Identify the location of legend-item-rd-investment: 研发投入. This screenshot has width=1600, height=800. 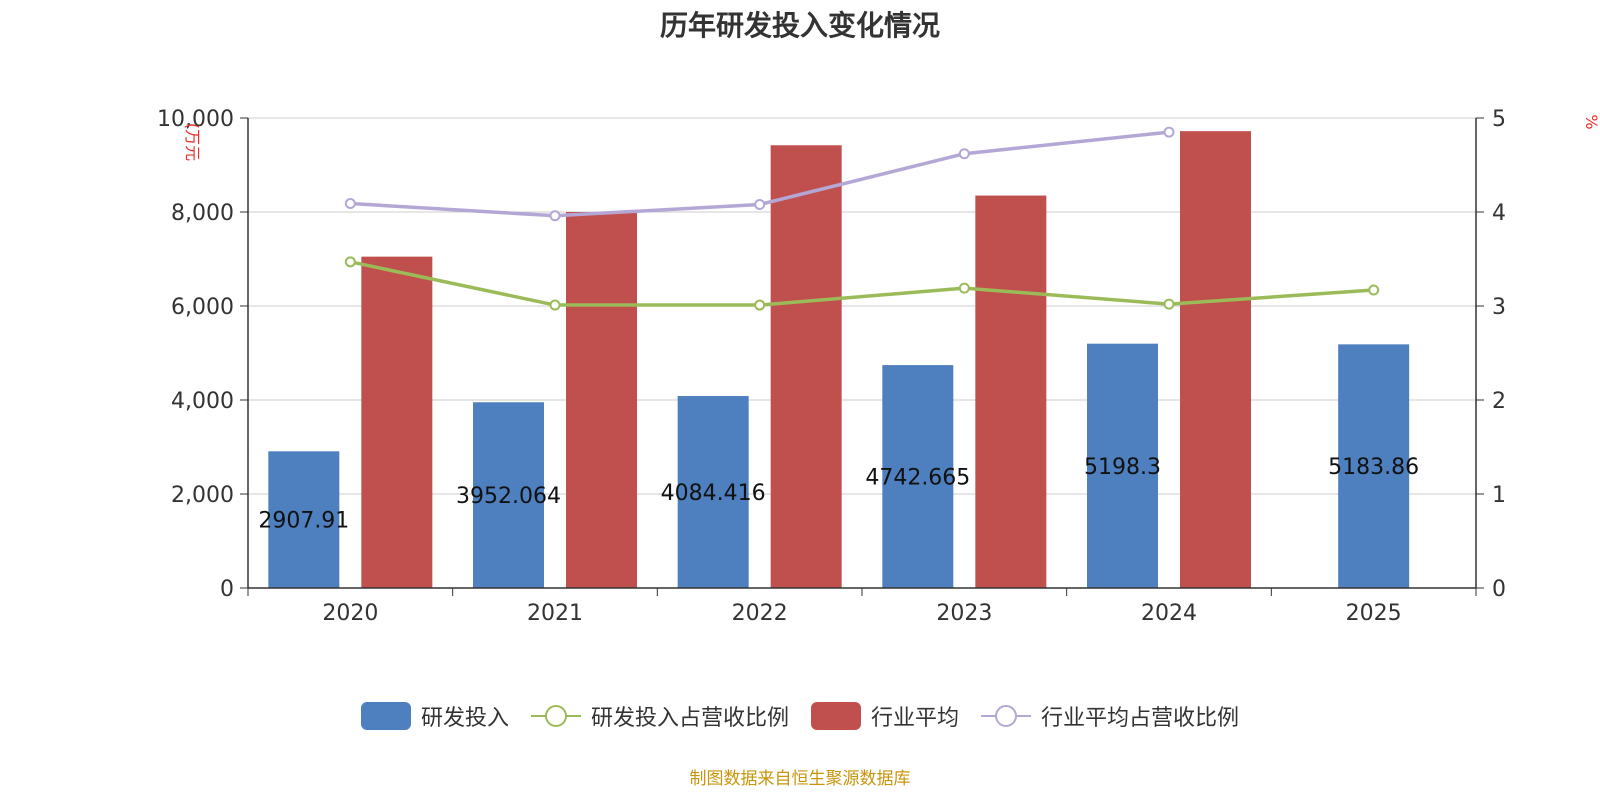
(434, 716).